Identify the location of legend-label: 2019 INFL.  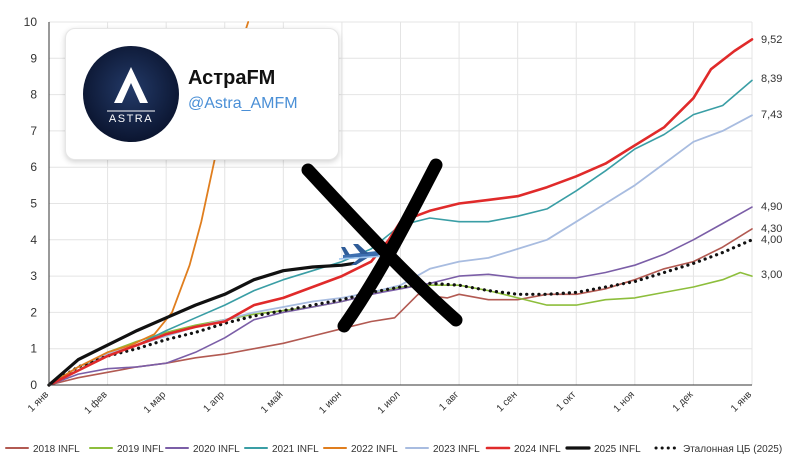
(140, 449).